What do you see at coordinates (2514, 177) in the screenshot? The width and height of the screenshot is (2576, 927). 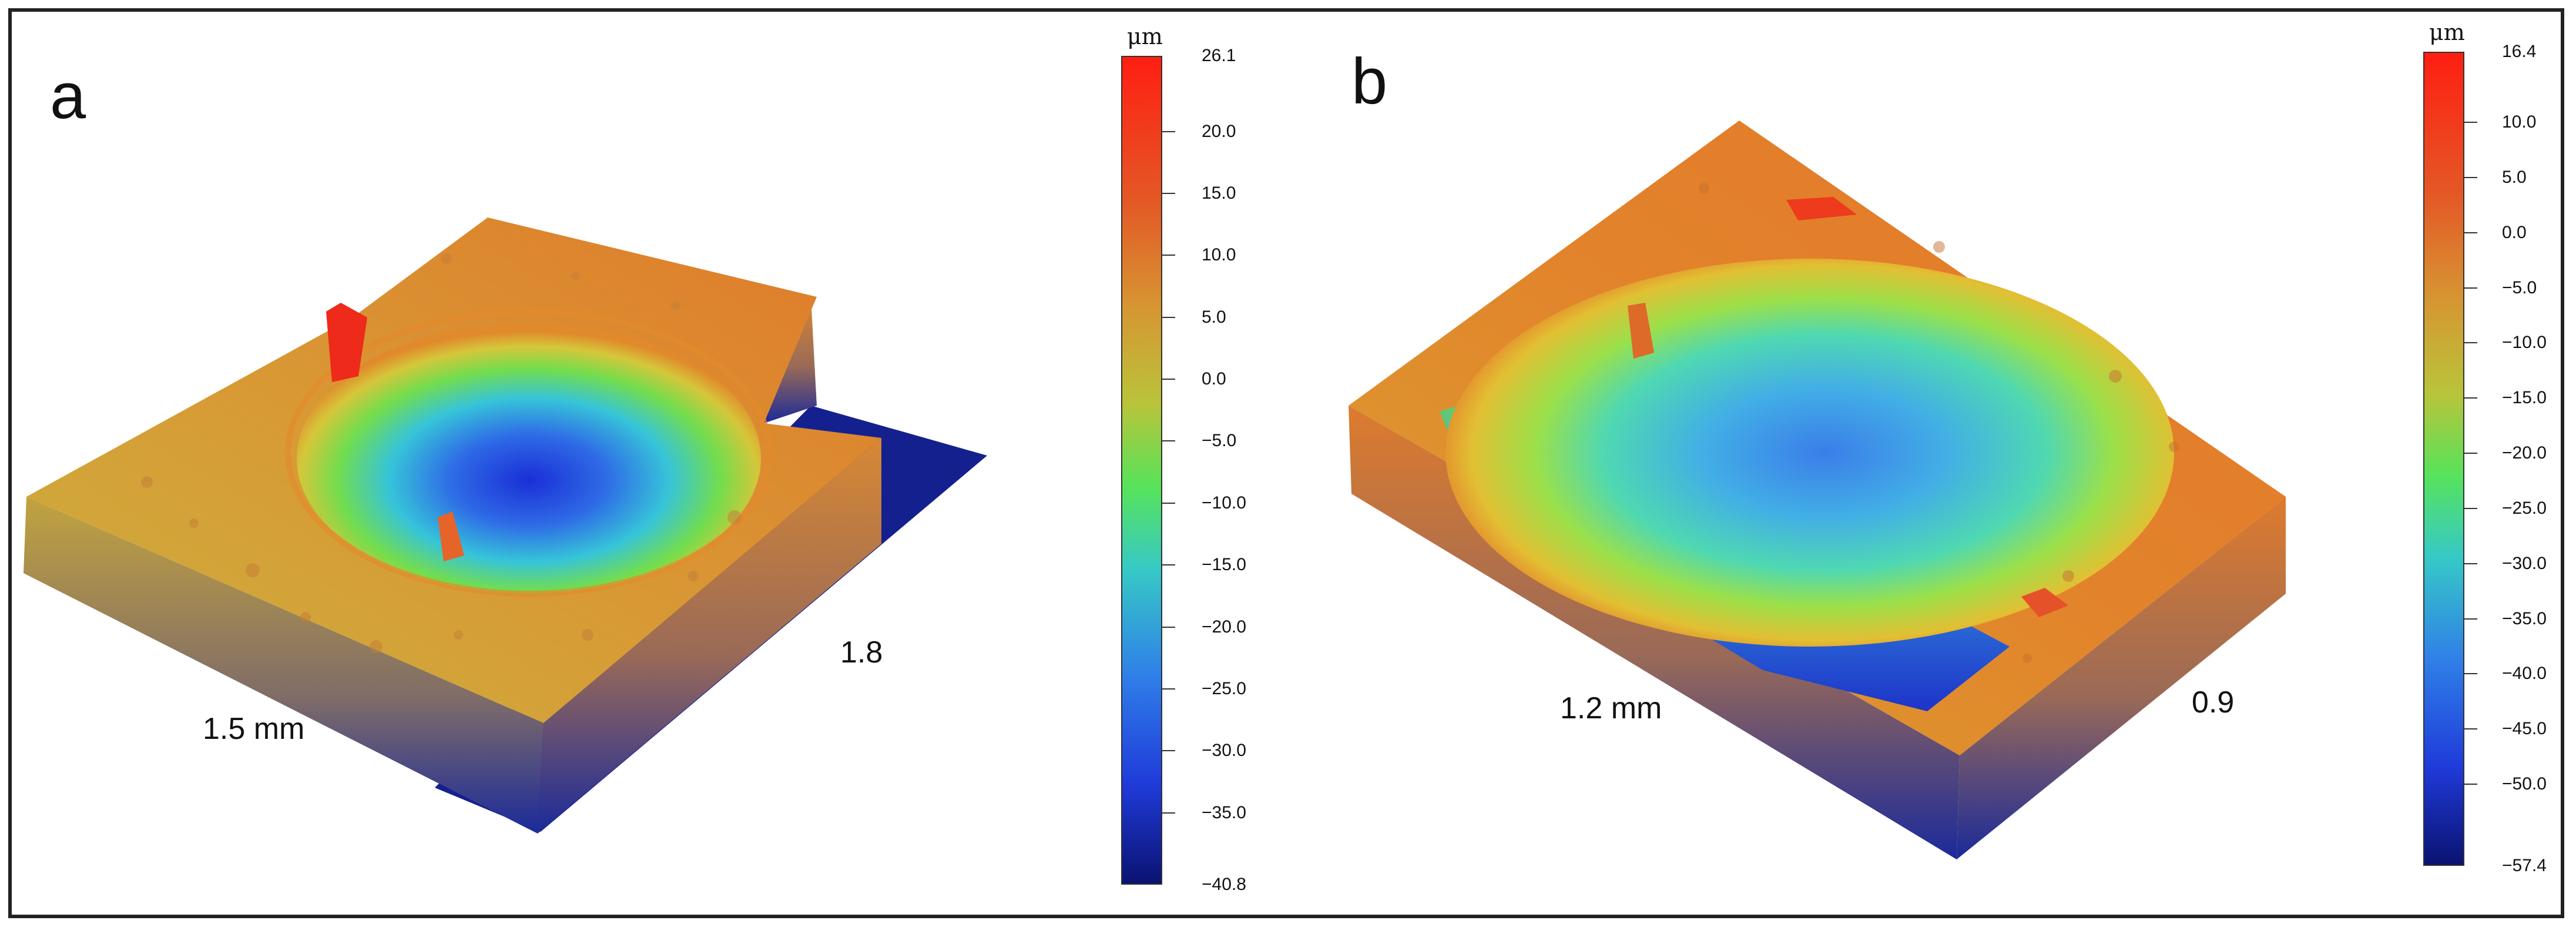 I see `colorbar-b-tick-label: 5.0` at bounding box center [2514, 177].